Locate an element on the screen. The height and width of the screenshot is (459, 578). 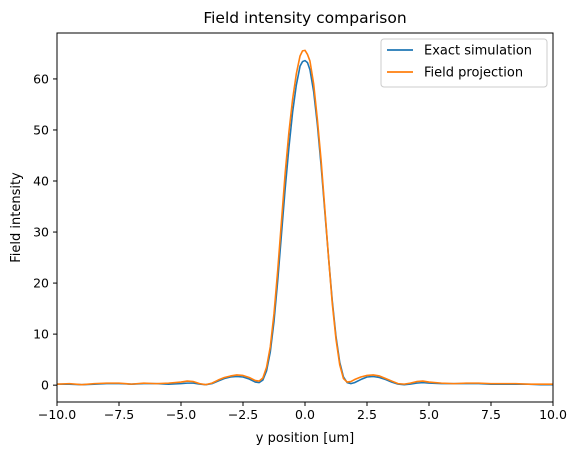
x-tick-label: −5.0 is located at coordinates (181, 414).